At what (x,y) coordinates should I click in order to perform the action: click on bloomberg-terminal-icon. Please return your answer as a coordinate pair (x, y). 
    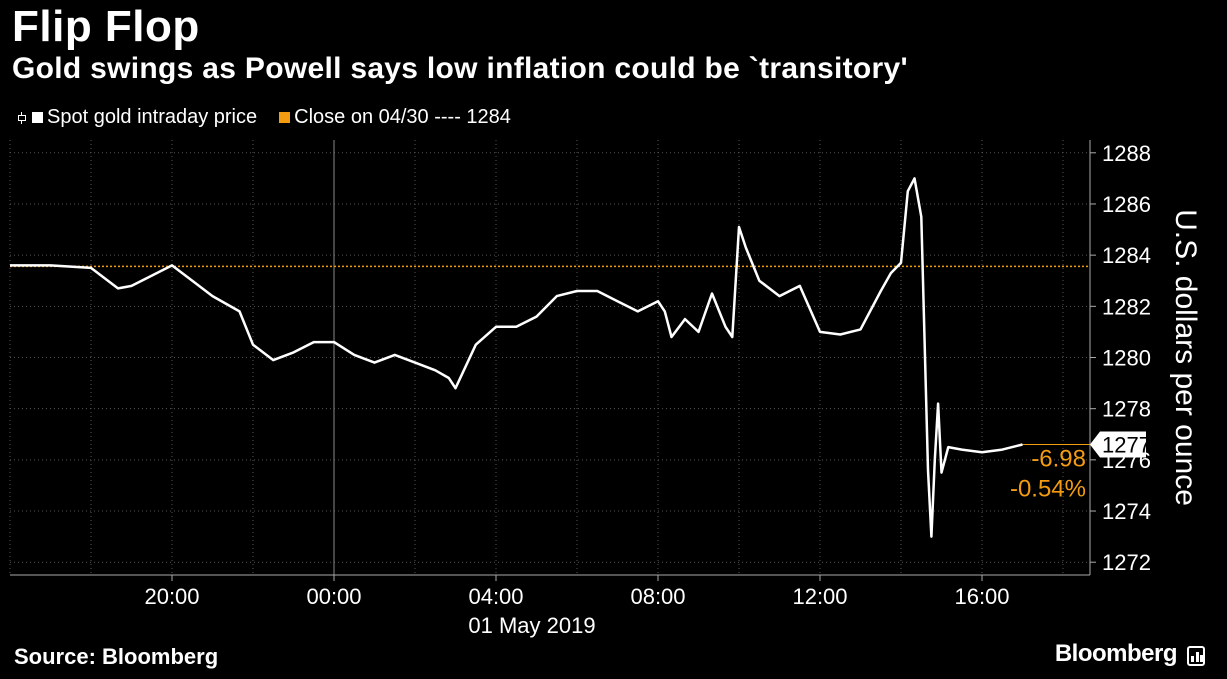
    Looking at the image, I should click on (1196, 656).